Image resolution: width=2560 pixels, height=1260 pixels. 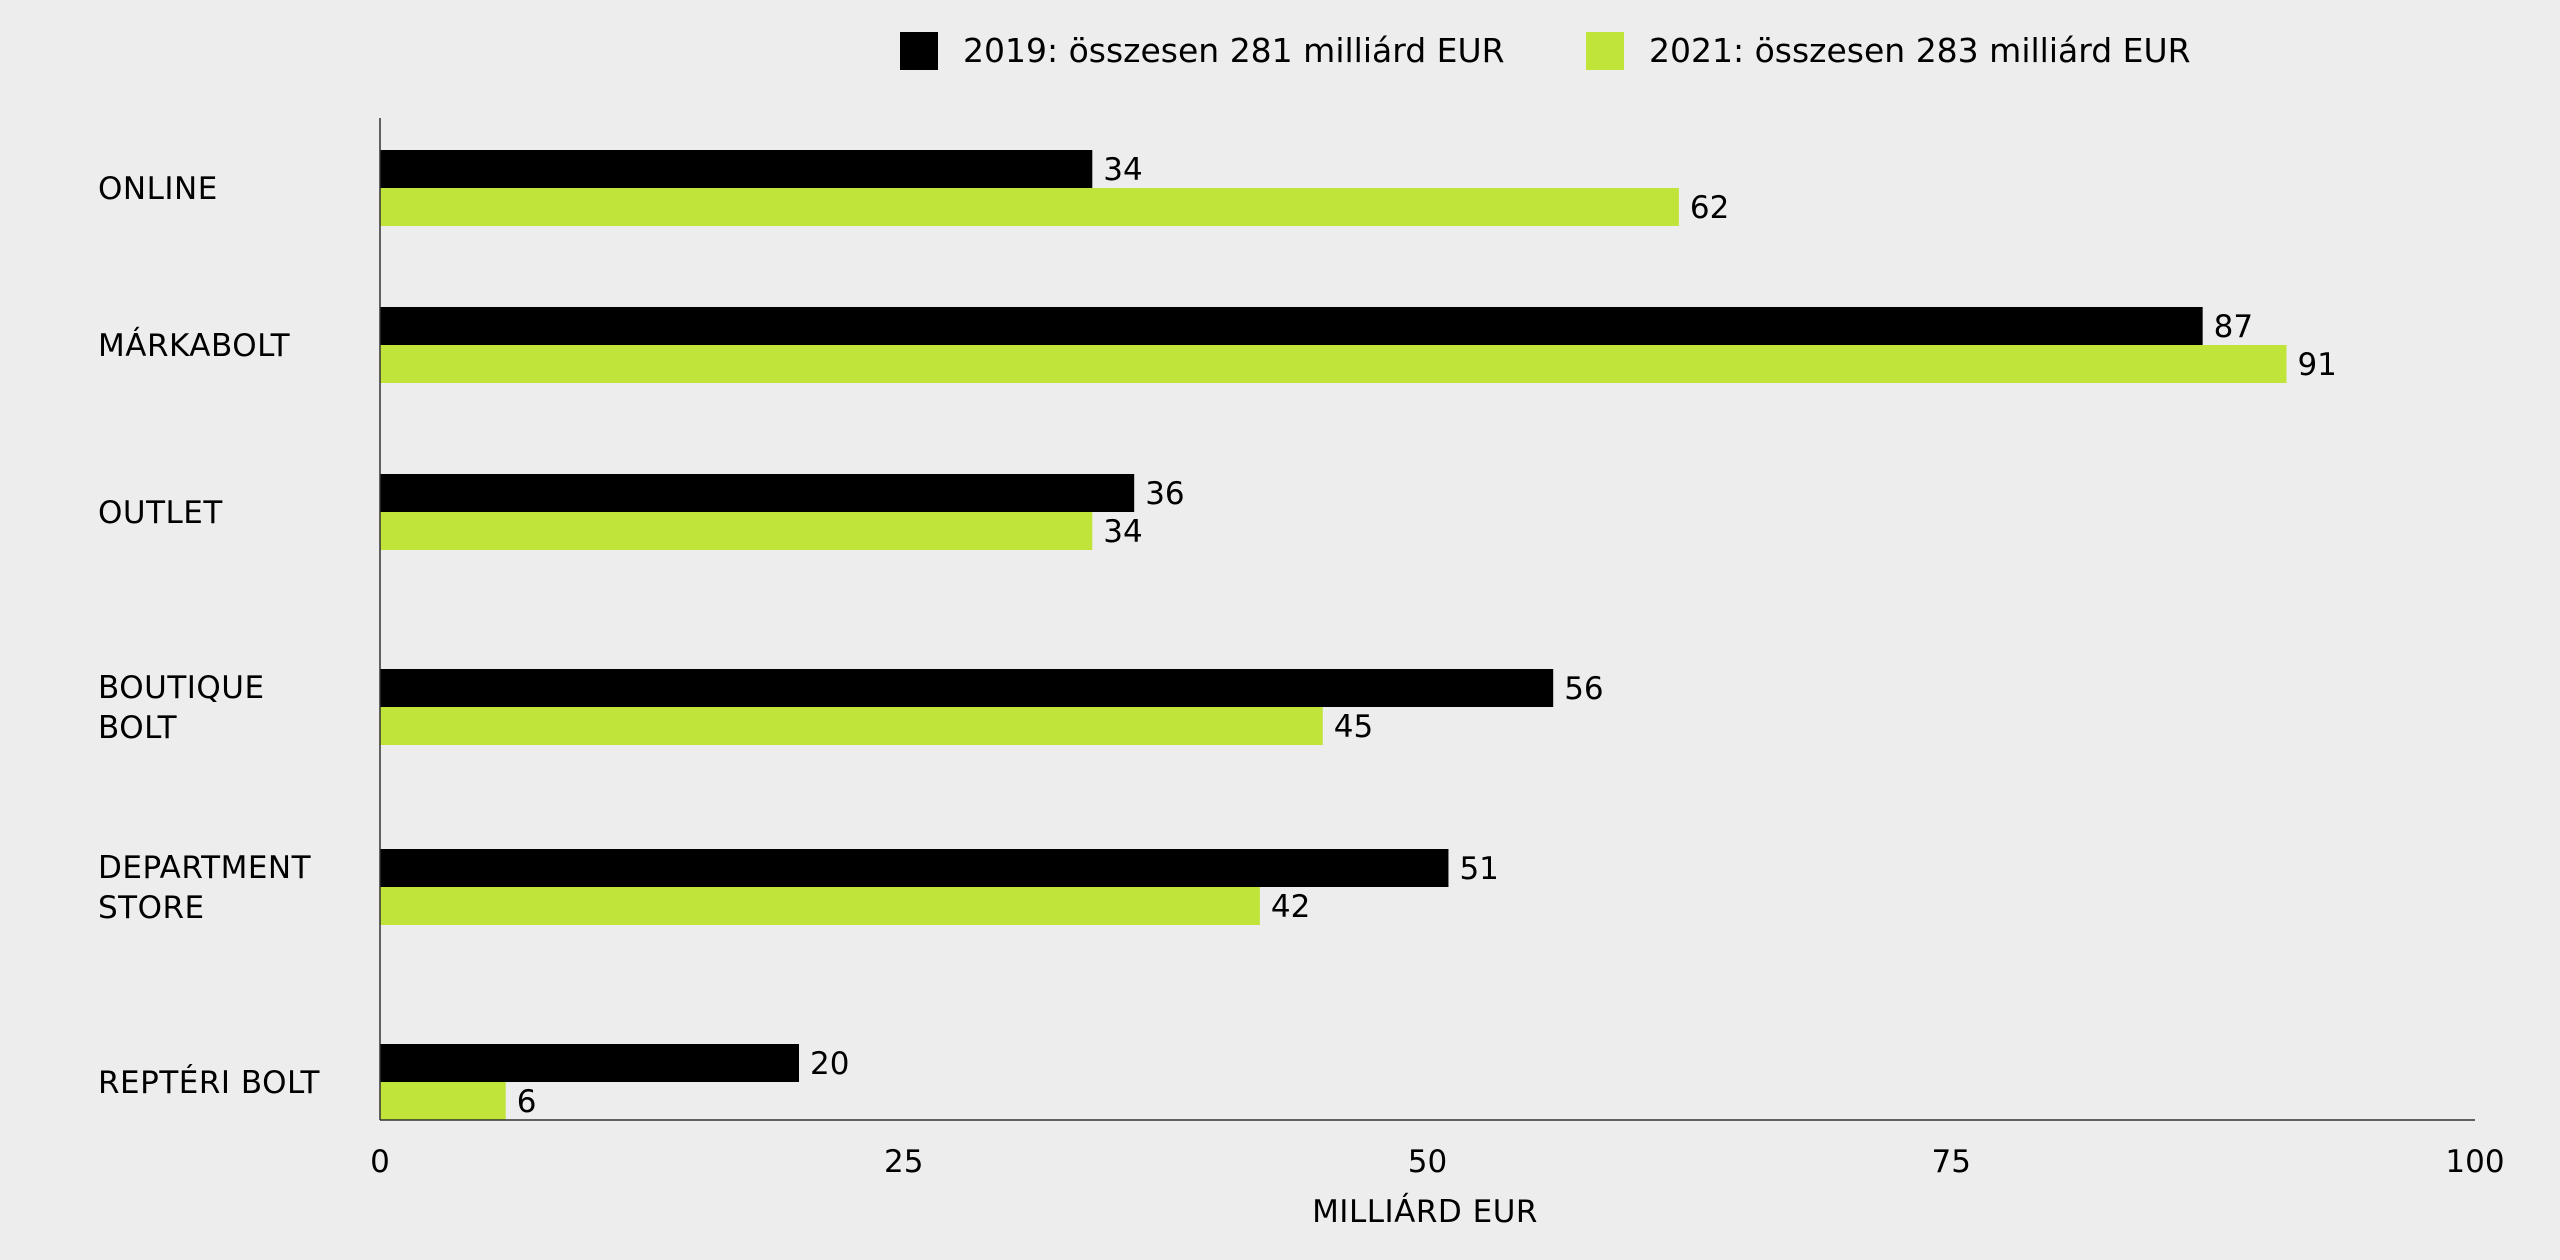 I want to click on legend-label-1: 2021: összesen 283 milliárd EUR, so click(x=1920, y=50).